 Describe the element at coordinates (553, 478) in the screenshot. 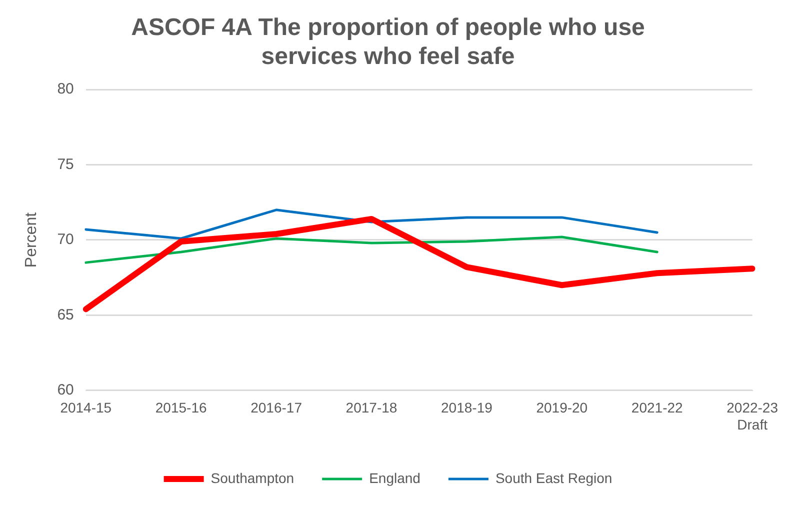

I see `legend-label: South East Region` at that location.